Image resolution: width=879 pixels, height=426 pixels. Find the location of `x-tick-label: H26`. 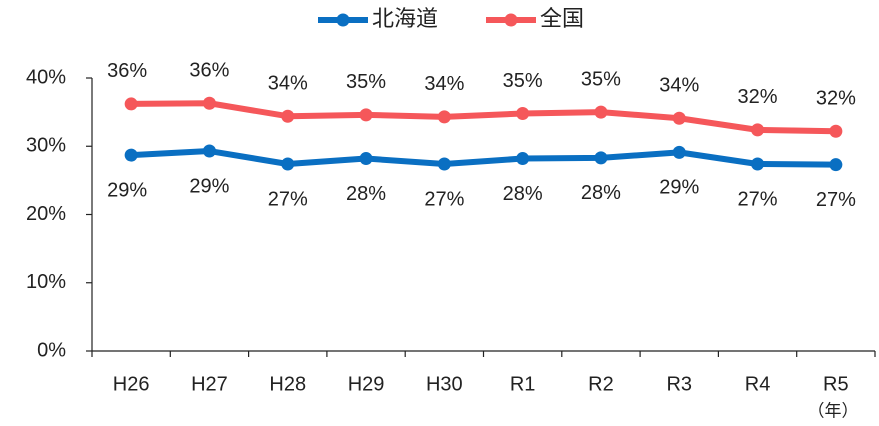

x-tick-label: H26 is located at coordinates (131, 384).